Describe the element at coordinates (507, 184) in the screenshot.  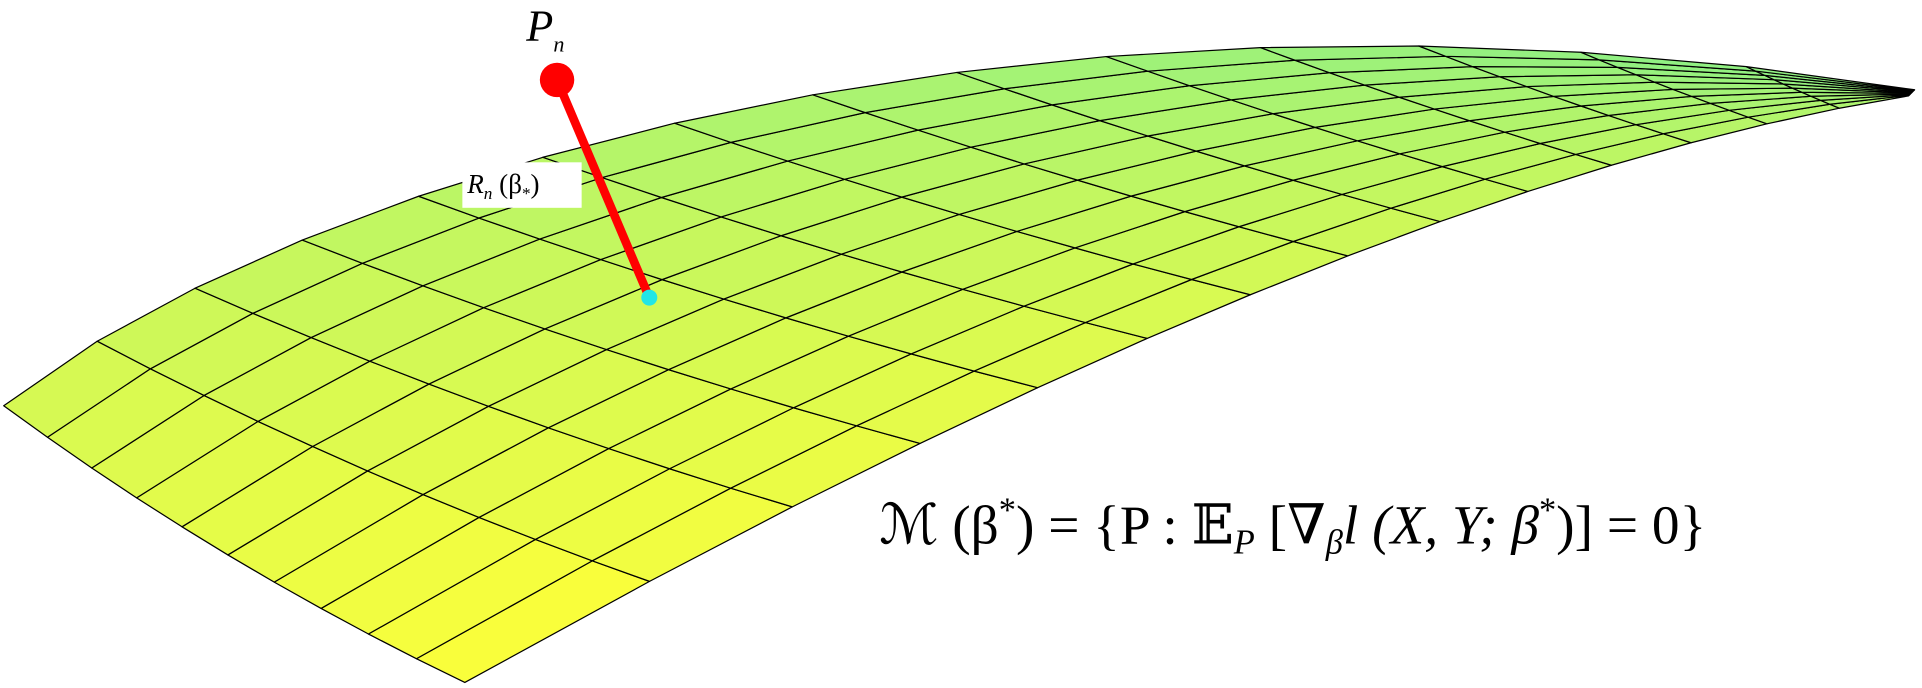
I see `label-arg: (β` at that location.